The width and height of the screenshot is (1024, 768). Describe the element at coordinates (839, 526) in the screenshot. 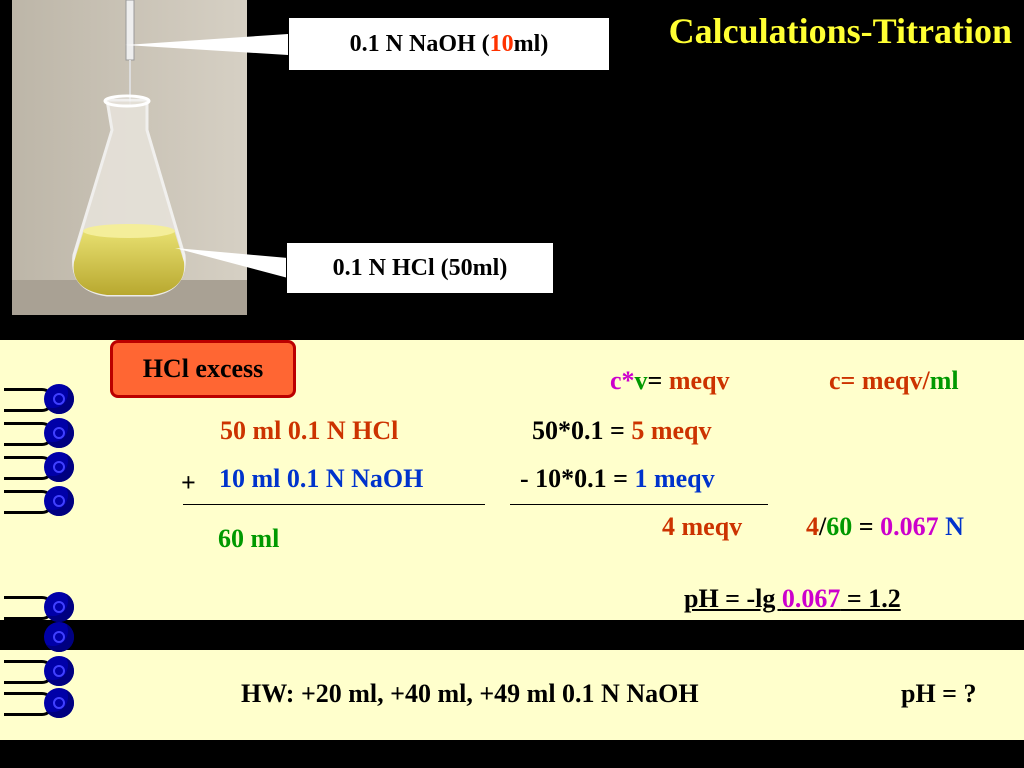

I see `conc-denominator: 60` at that location.